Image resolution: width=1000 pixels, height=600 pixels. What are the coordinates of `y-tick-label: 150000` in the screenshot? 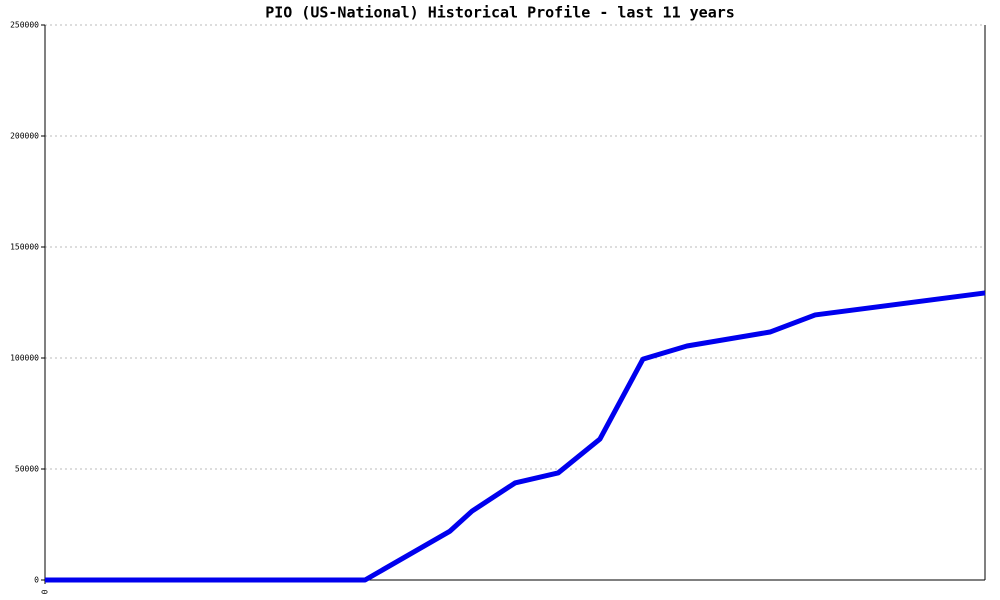 It's located at (24, 247).